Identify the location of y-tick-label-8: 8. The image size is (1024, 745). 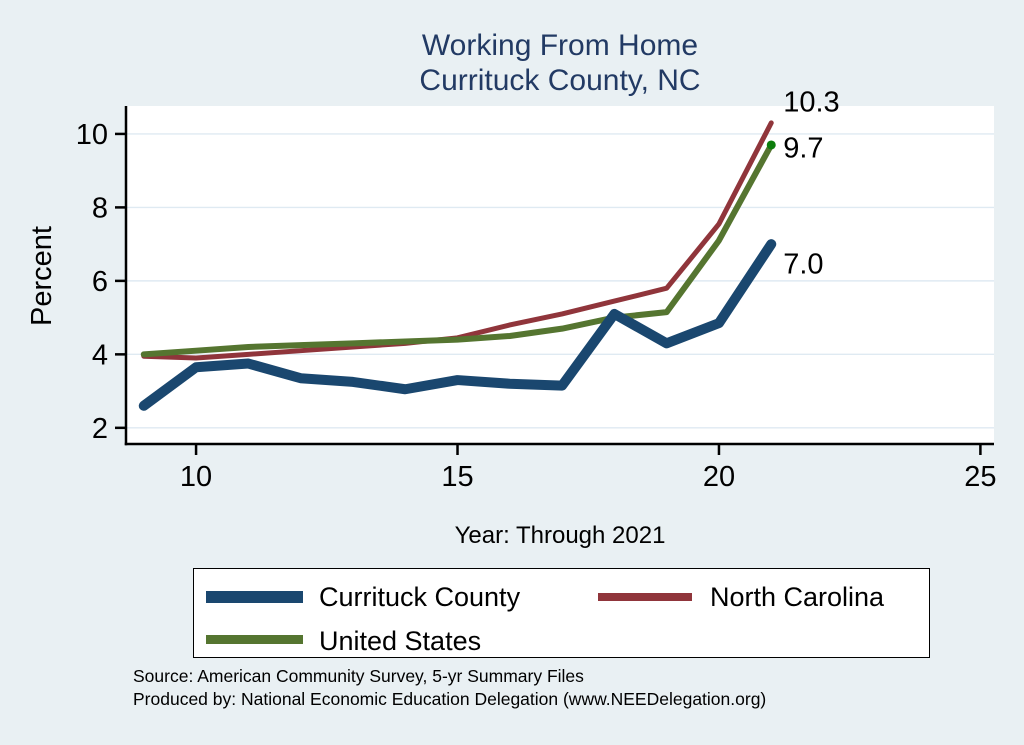
(100, 208).